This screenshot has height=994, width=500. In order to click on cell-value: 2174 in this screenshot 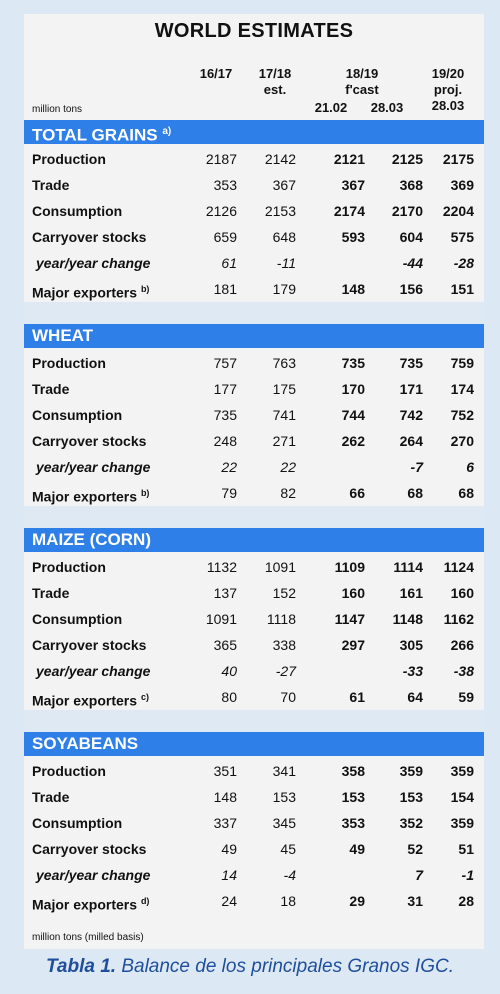, I will do `click(349, 211)`.